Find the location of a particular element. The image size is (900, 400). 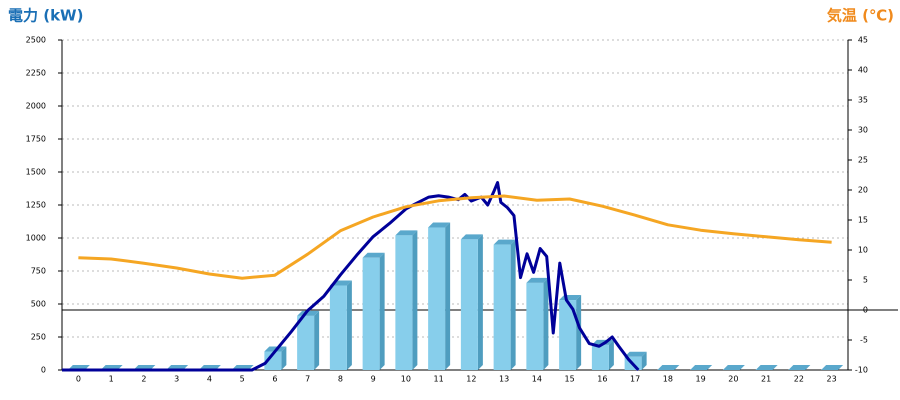

x-tick-label: 0 is located at coordinates (78, 379).